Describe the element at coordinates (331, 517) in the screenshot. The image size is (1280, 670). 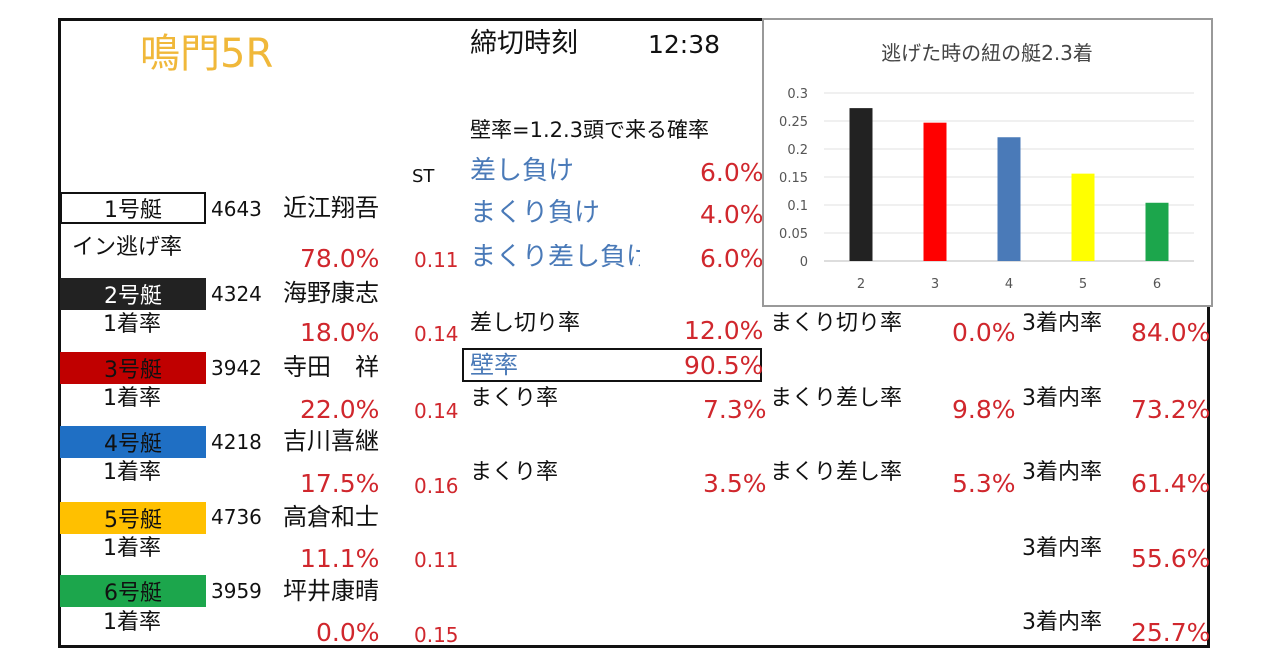
I see `boat-5-name: 高倉和士` at that location.